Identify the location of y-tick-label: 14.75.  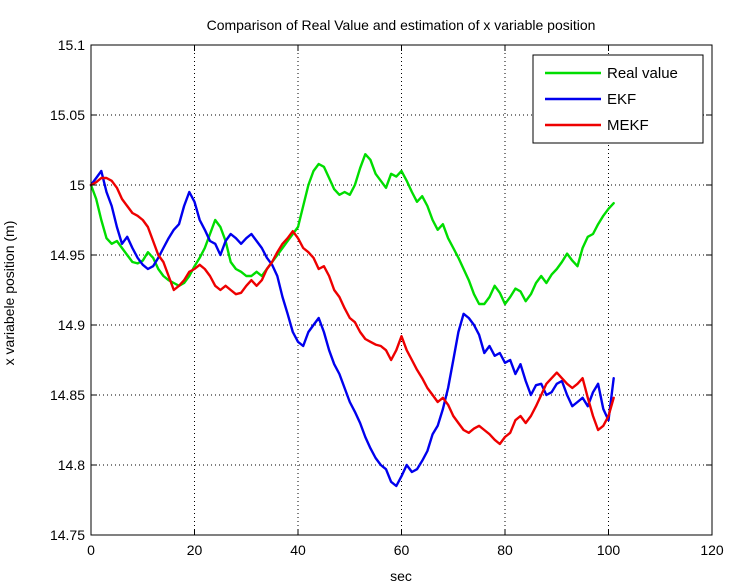
(67, 535).